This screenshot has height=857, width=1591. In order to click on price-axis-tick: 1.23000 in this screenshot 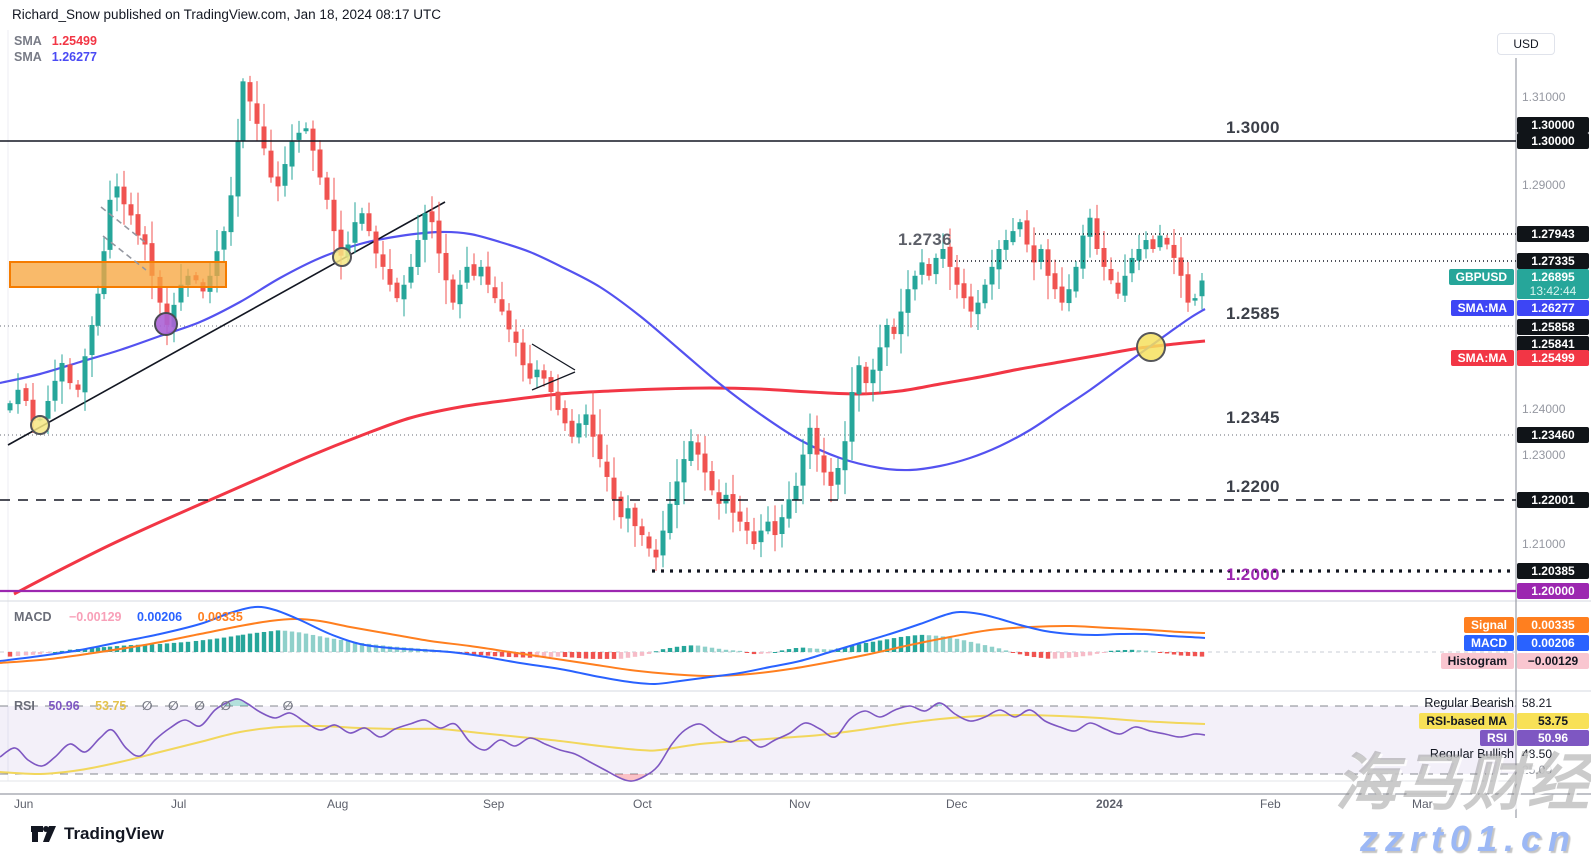, I will do `click(1544, 455)`.